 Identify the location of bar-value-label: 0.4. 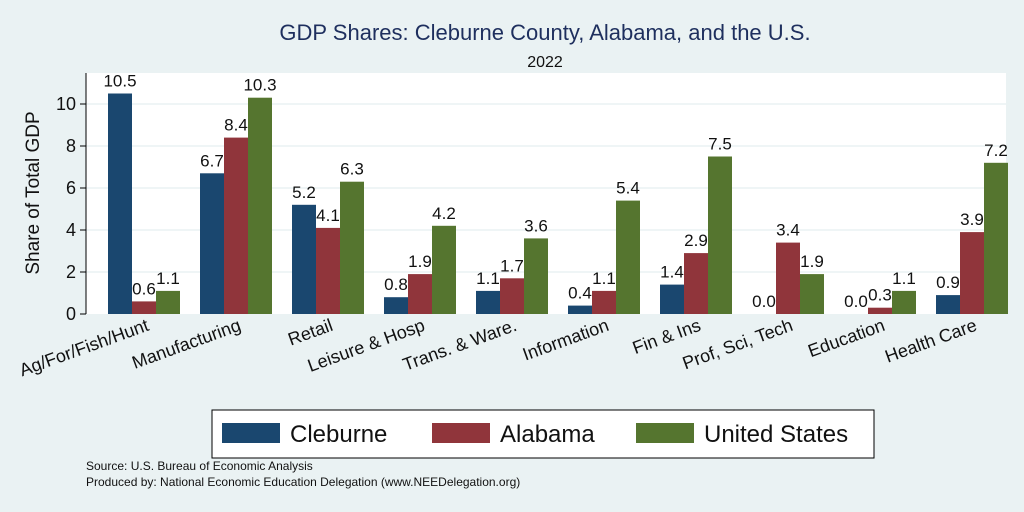
(580, 293).